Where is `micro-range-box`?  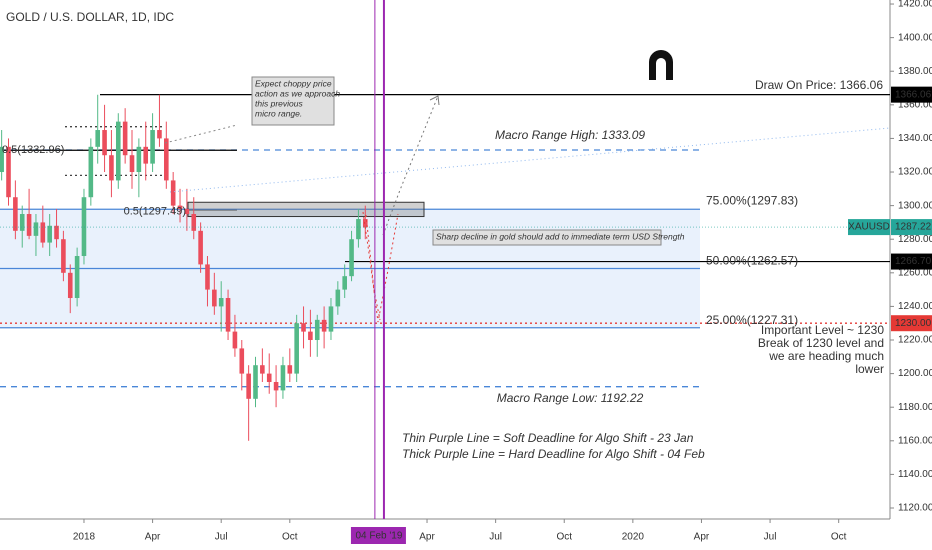 micro-range-box is located at coordinates (306, 209).